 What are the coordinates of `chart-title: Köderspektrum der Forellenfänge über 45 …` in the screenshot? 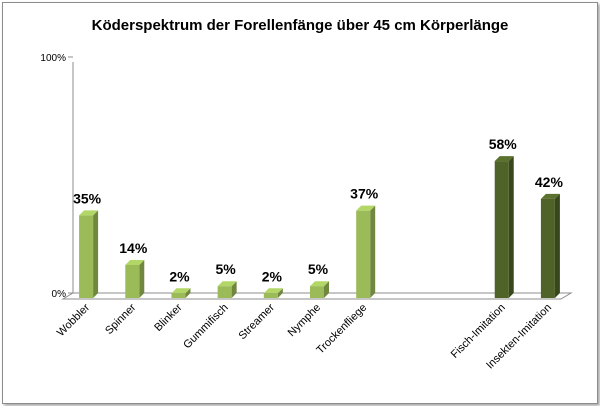 It's located at (300, 25).